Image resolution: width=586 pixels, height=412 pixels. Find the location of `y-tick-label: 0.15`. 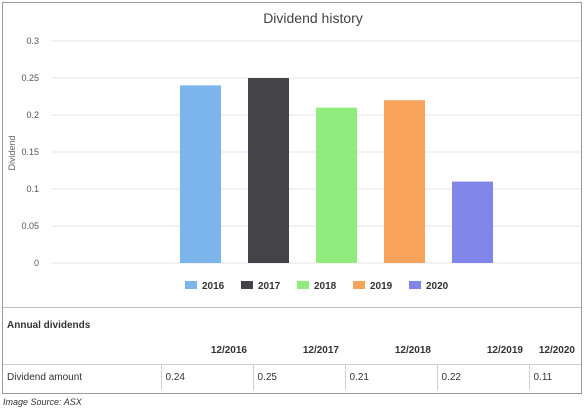

y-tick-label: 0.15 is located at coordinates (30, 152).